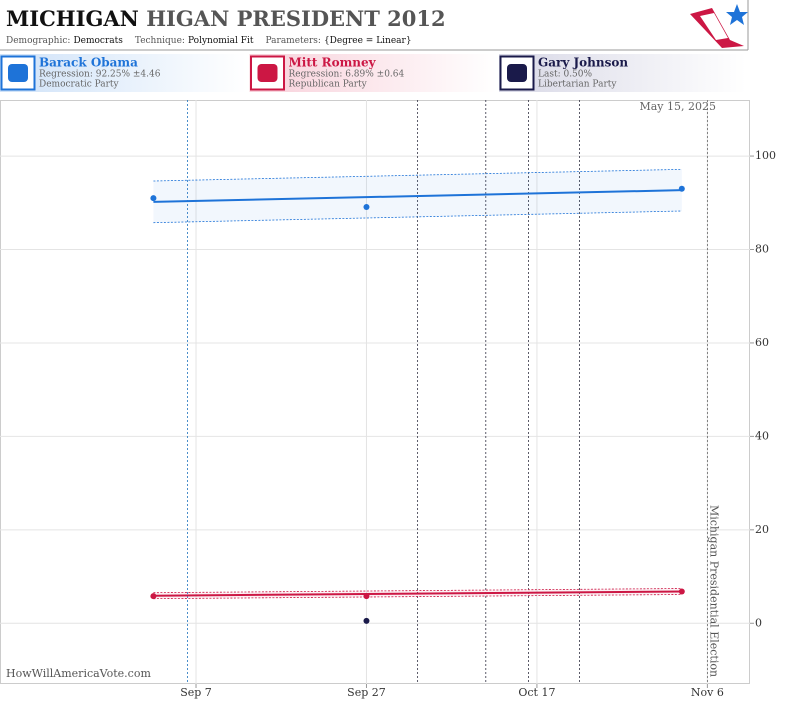 The width and height of the screenshot is (789, 704). What do you see at coordinates (762, 529) in the screenshot?
I see `y-tick-label: 20` at bounding box center [762, 529].